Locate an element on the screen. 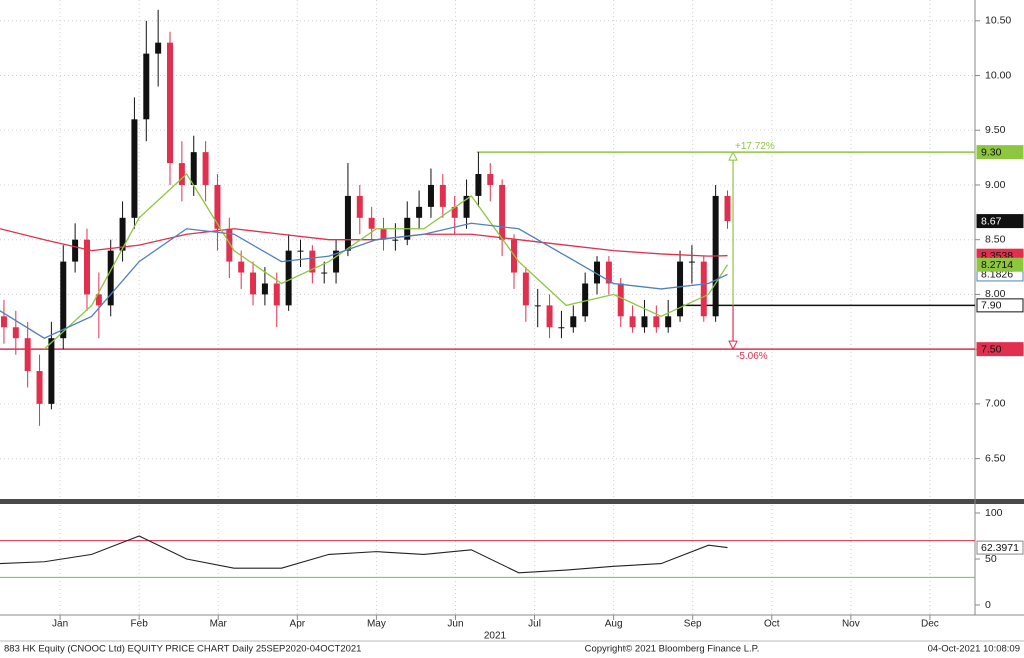 Image resolution: width=1024 pixels, height=658 pixels. value-tag-label: 62.3971 is located at coordinates (1000, 548).